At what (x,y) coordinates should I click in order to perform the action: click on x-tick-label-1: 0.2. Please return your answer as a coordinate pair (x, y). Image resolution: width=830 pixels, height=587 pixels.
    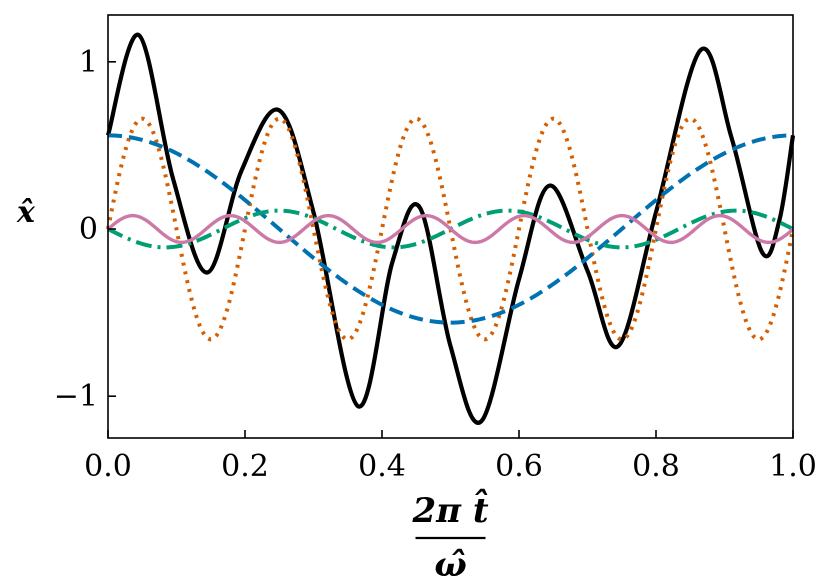
    Looking at the image, I should click on (245, 466).